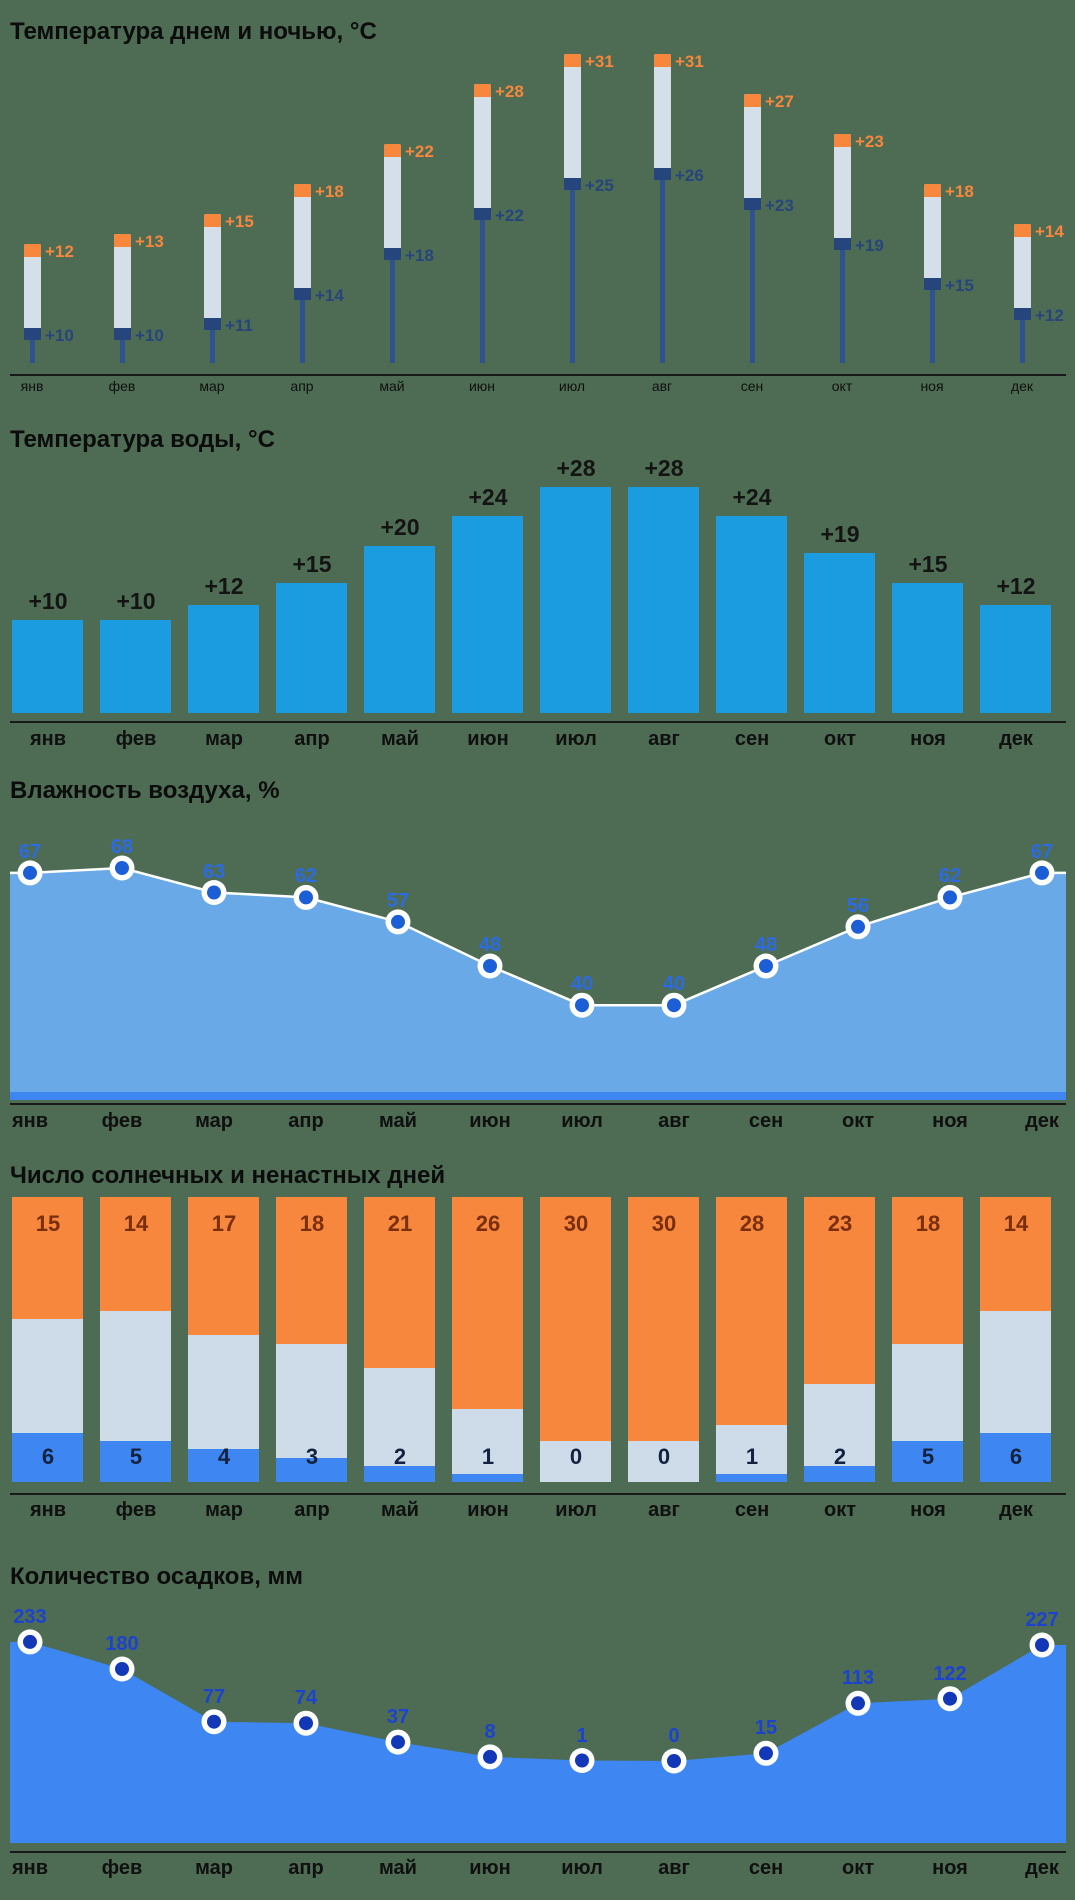 This screenshot has height=1900, width=1075. Describe the element at coordinates (509, 91) in the screenshot. I see `day-temp-label: +28` at that location.